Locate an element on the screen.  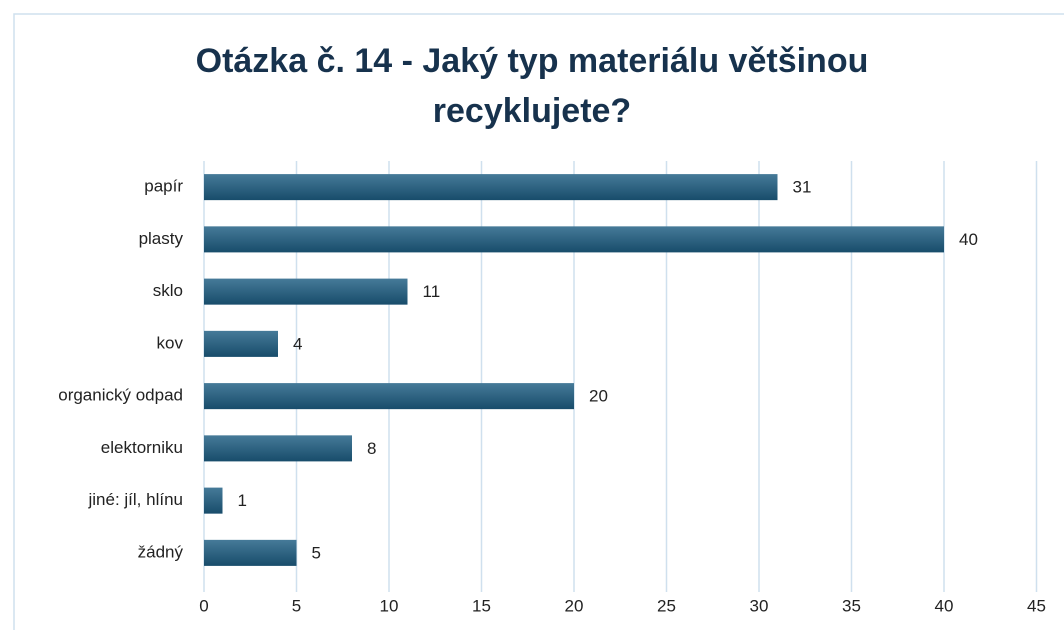
y-tick-label: elektorniku is located at coordinates (142, 447).